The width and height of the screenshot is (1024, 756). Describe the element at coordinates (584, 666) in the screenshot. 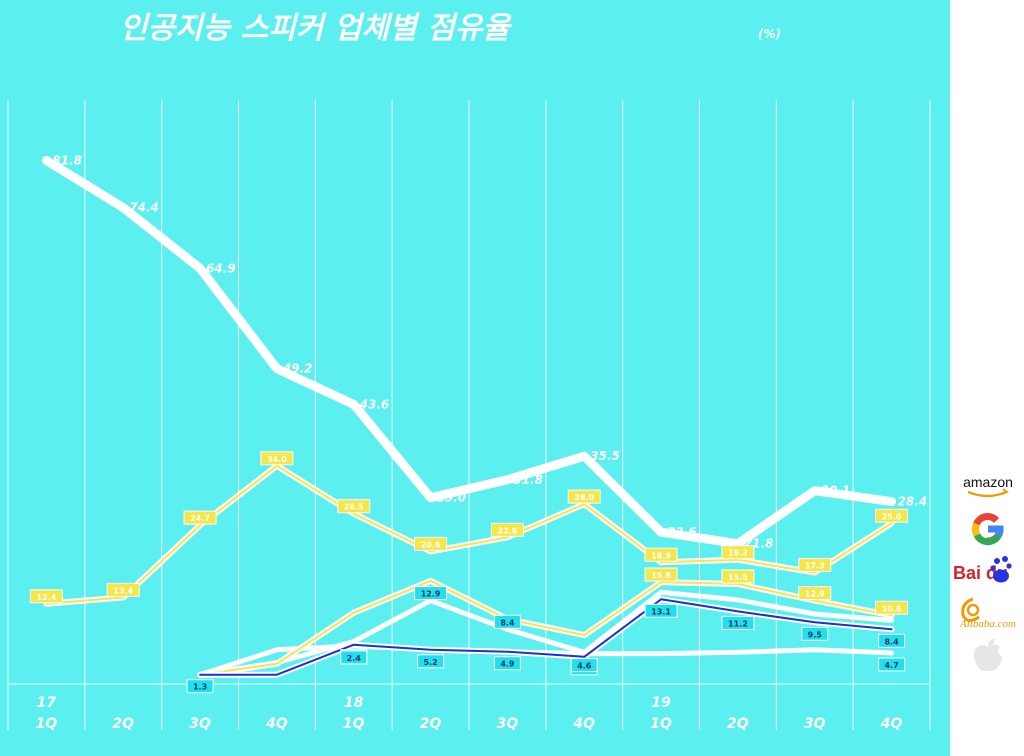

I see `data-label-s4-7: 4.6` at that location.